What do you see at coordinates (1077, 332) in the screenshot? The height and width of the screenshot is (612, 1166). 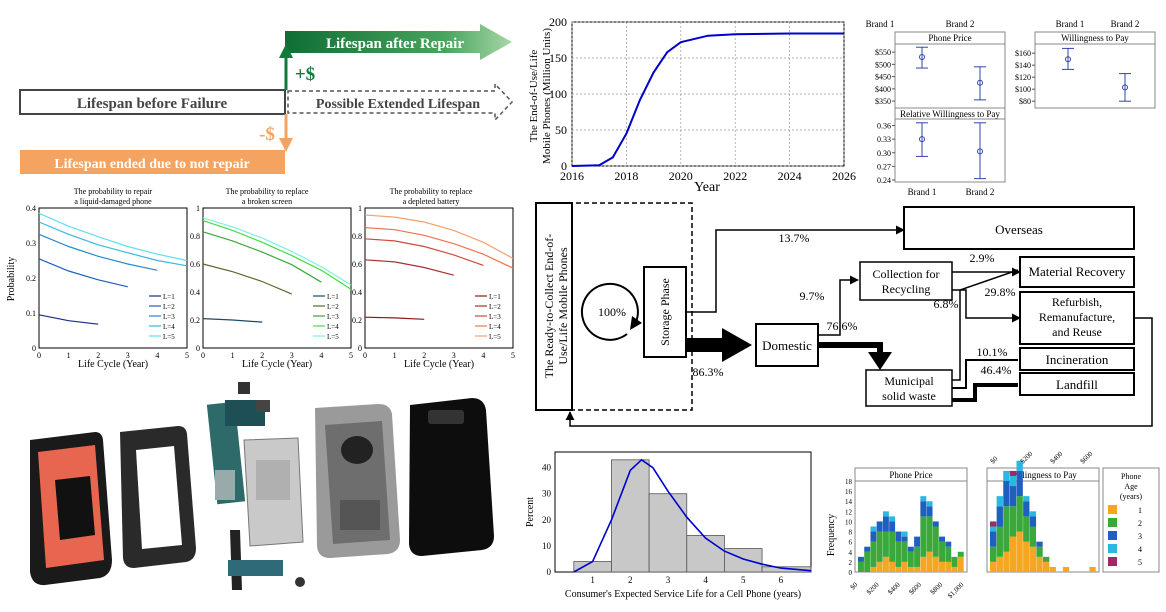 I see `refurbish-label-line3: and Reuse` at bounding box center [1077, 332].